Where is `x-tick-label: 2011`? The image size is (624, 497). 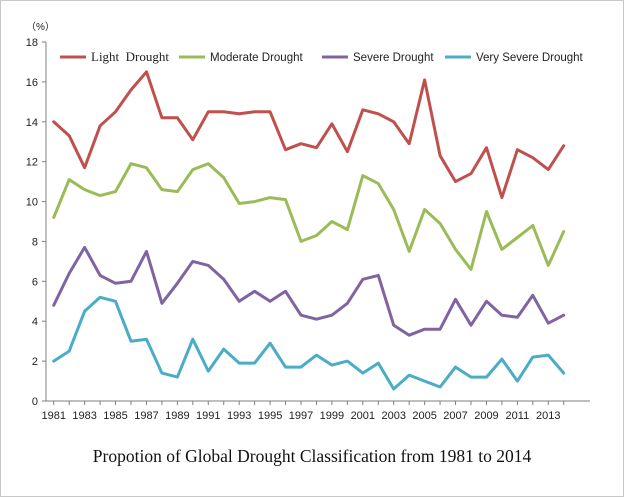
x-tick-label: 2011 is located at coordinates (518, 416).